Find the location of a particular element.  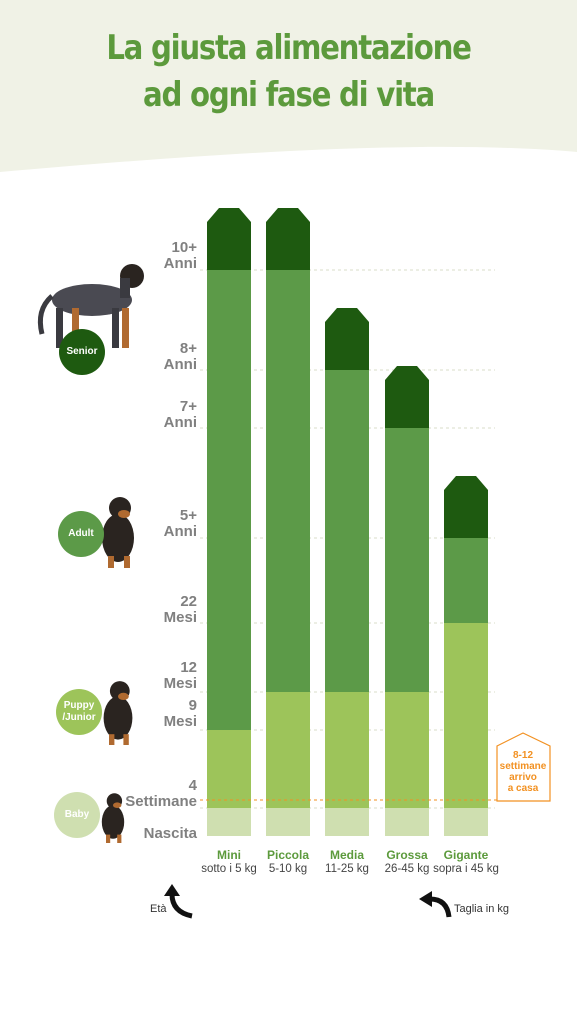

bar-baby-media is located at coordinates (347, 822).